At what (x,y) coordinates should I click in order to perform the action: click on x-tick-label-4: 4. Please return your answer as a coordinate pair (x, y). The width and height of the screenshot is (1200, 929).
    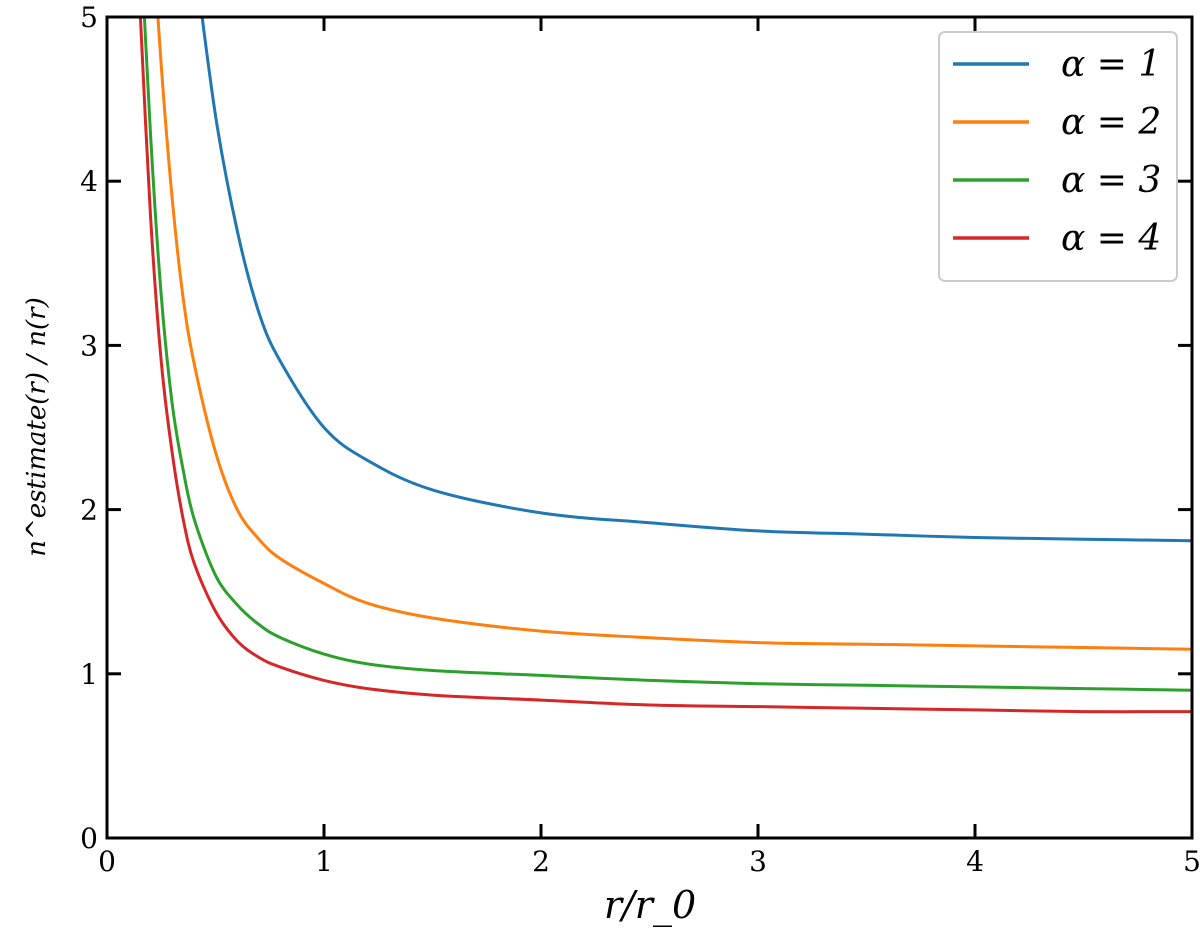
    Looking at the image, I should click on (975, 861).